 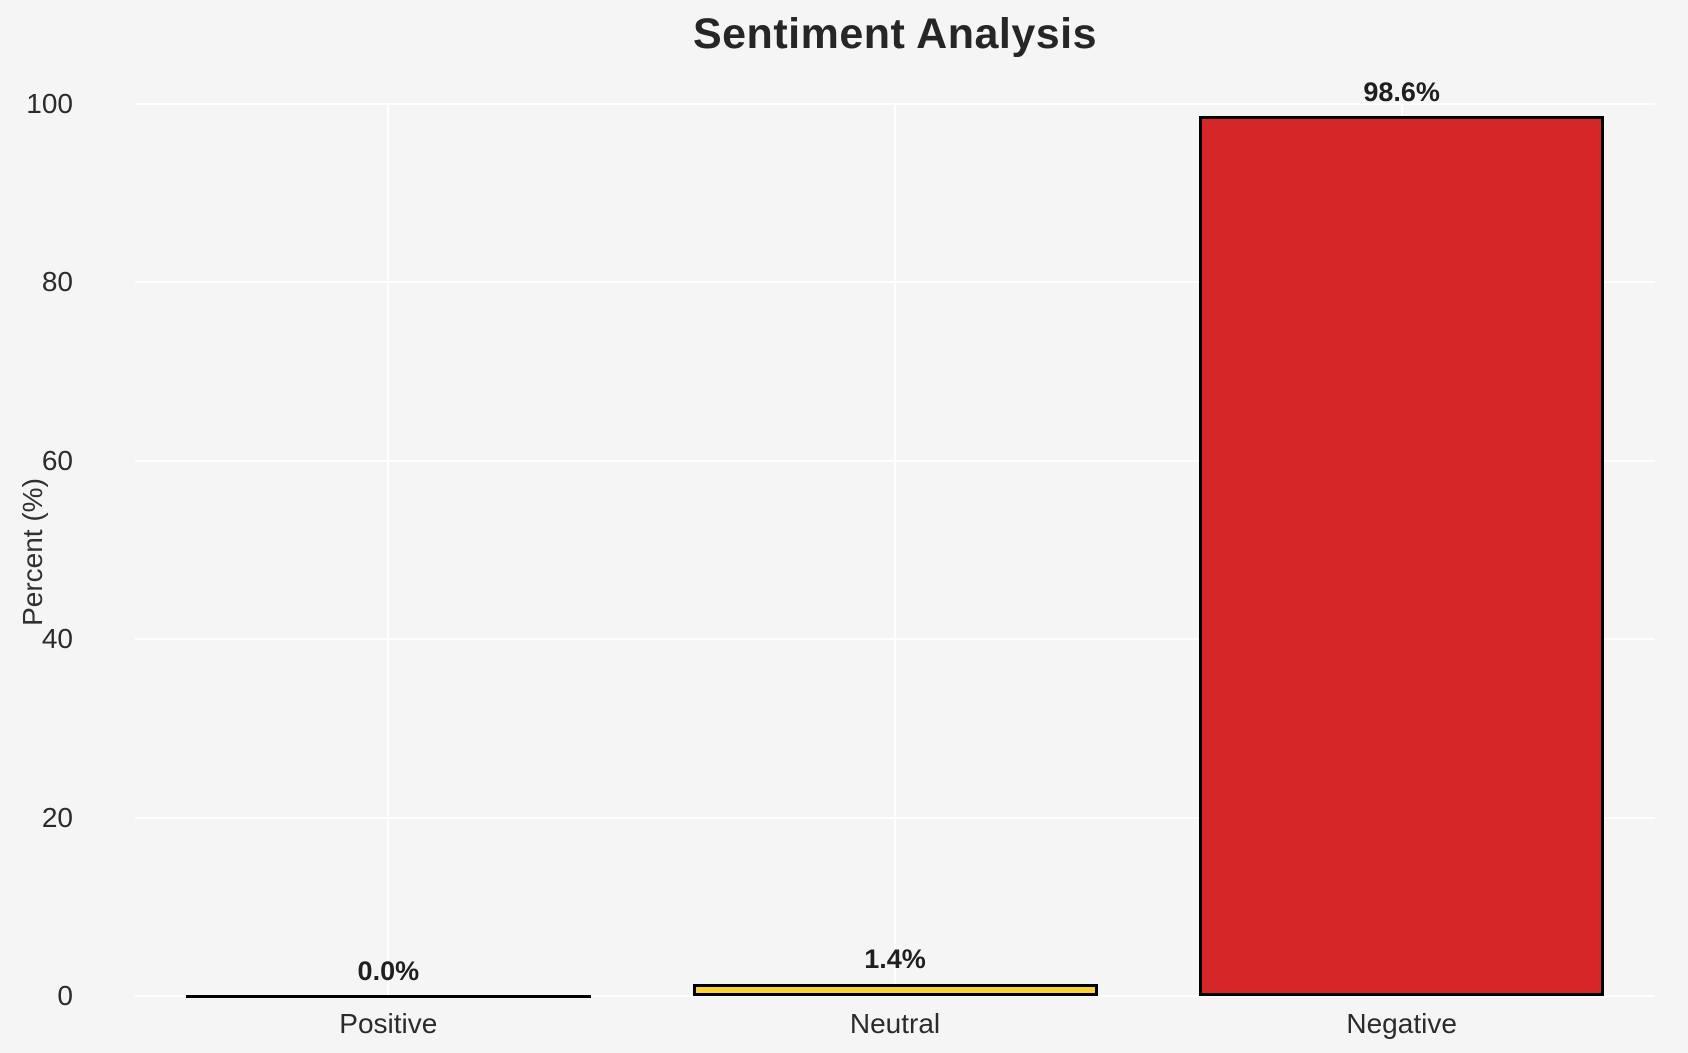 I want to click on ytick-label-80: 80, so click(x=57, y=282).